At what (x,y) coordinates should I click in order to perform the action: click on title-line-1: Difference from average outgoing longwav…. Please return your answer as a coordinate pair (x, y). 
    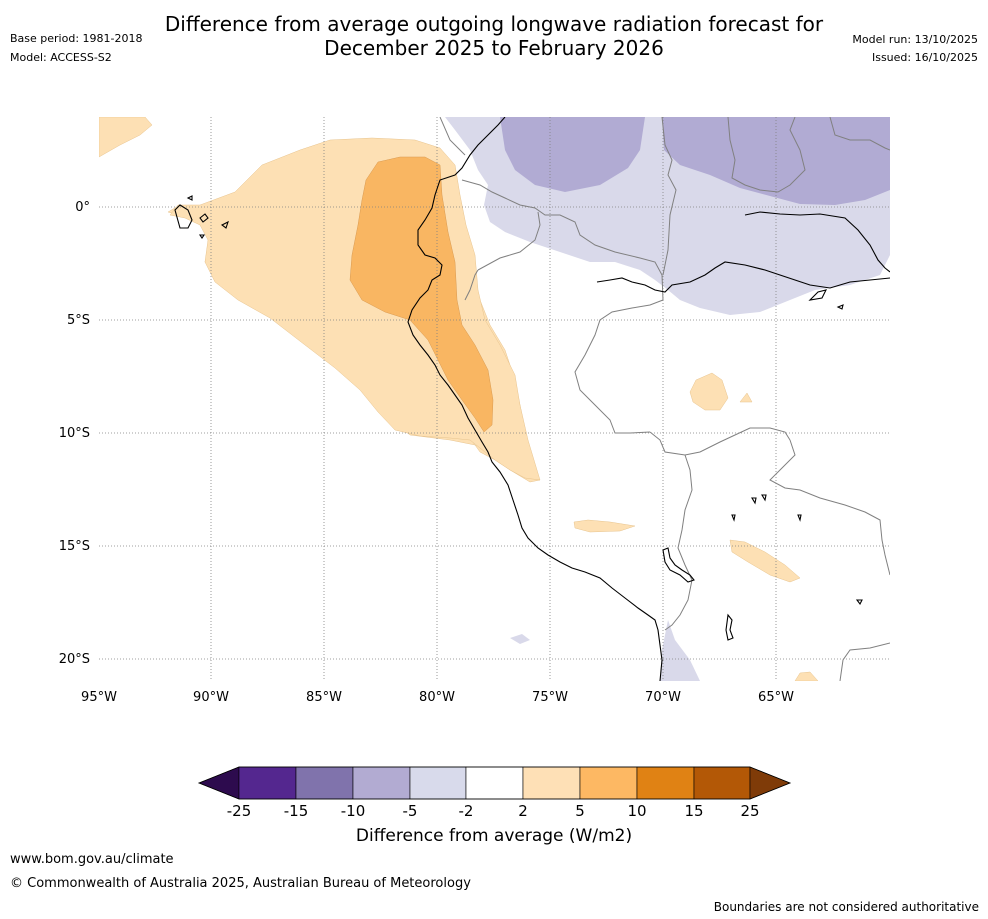
    Looking at the image, I should click on (494, 24).